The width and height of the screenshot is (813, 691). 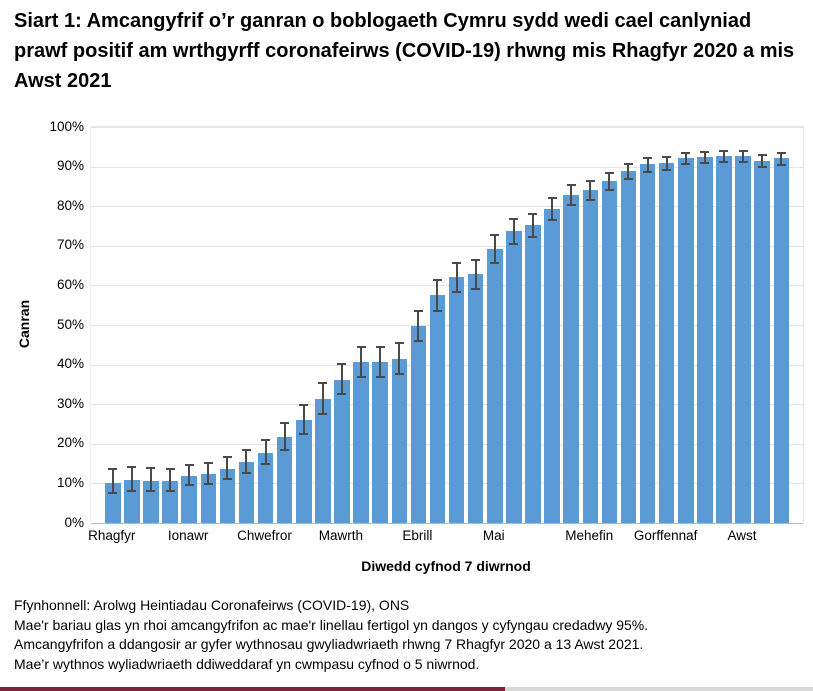 What do you see at coordinates (70, 403) in the screenshot?
I see `y-tick-label-30: 30%` at bounding box center [70, 403].